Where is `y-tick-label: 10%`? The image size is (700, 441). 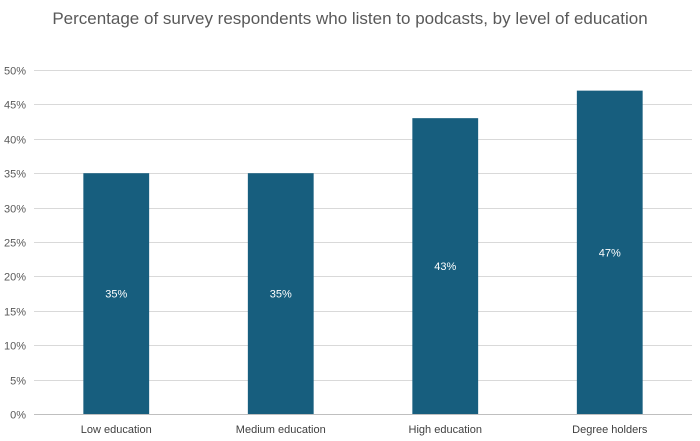
y-tick-label: 10% is located at coordinates (15, 347).